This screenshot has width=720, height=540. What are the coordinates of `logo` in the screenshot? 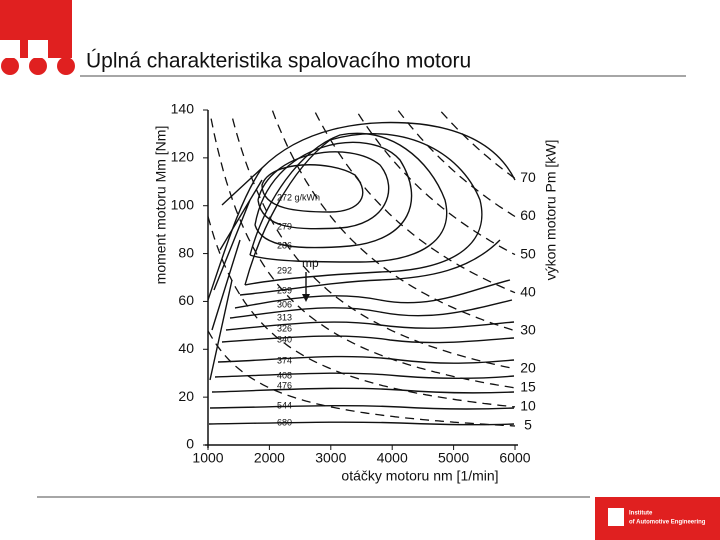 It's located at (37, 37).